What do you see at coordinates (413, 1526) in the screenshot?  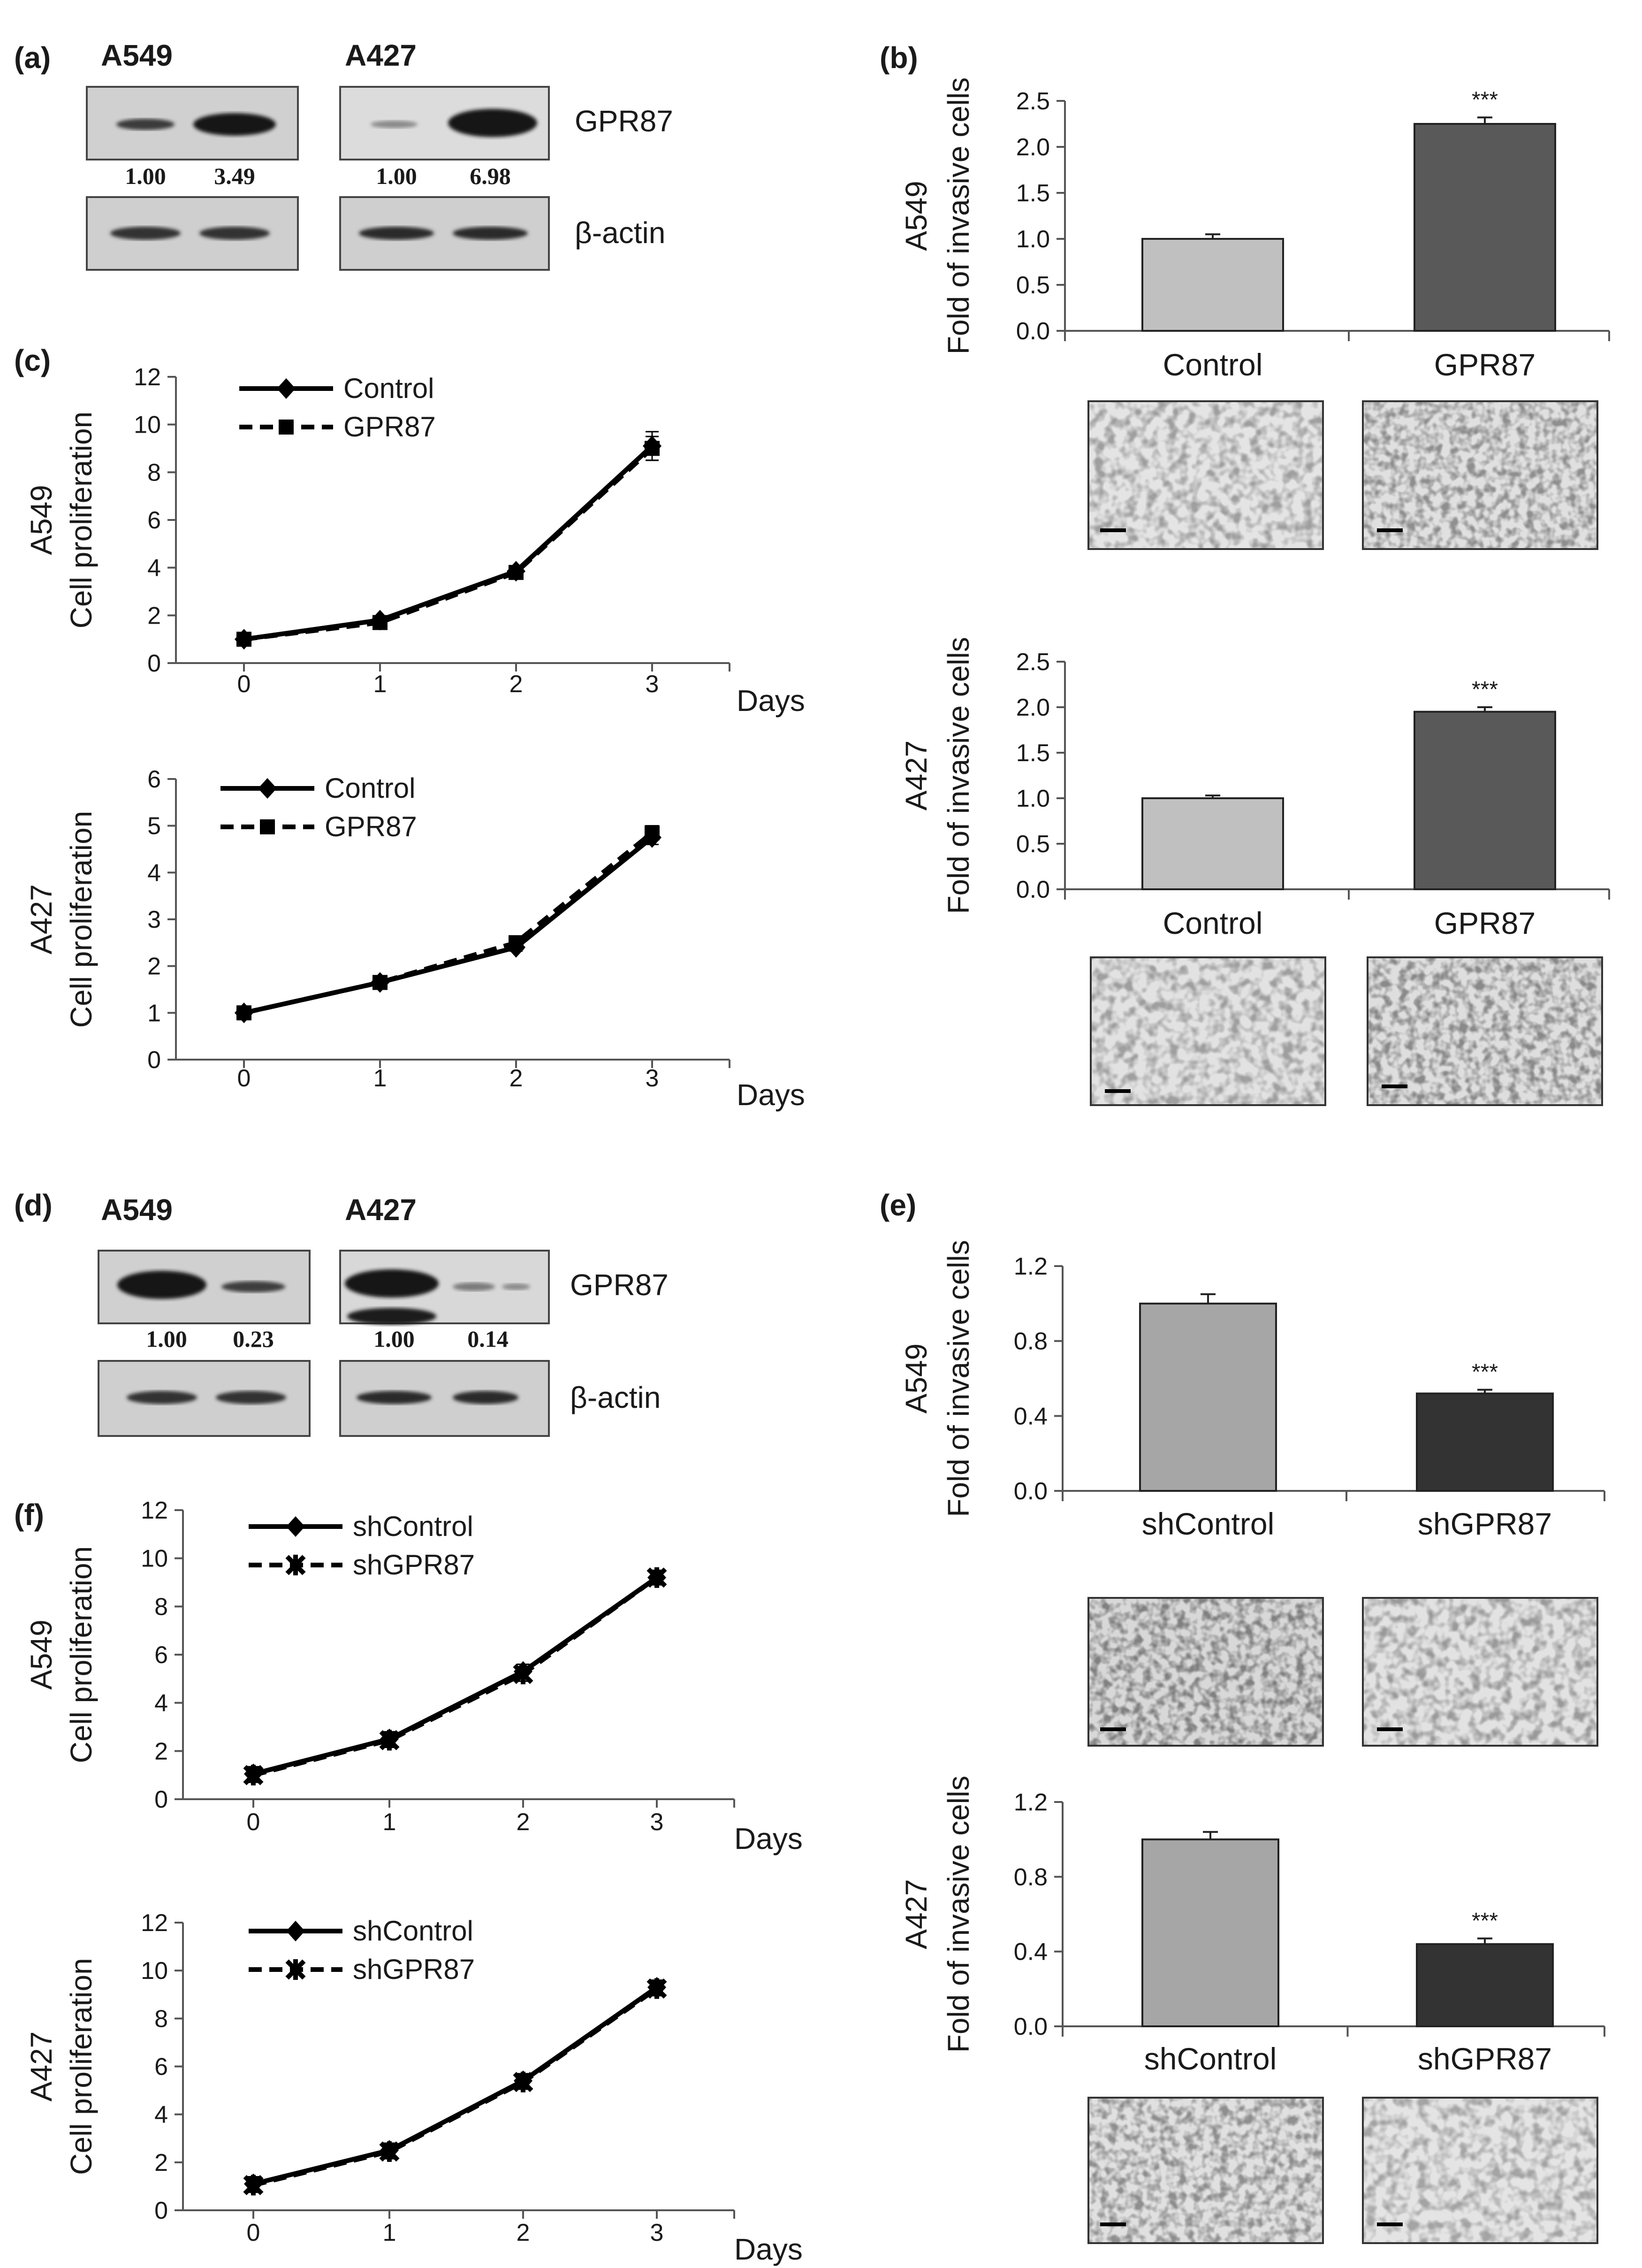 I see `legend-label: shControl` at bounding box center [413, 1526].